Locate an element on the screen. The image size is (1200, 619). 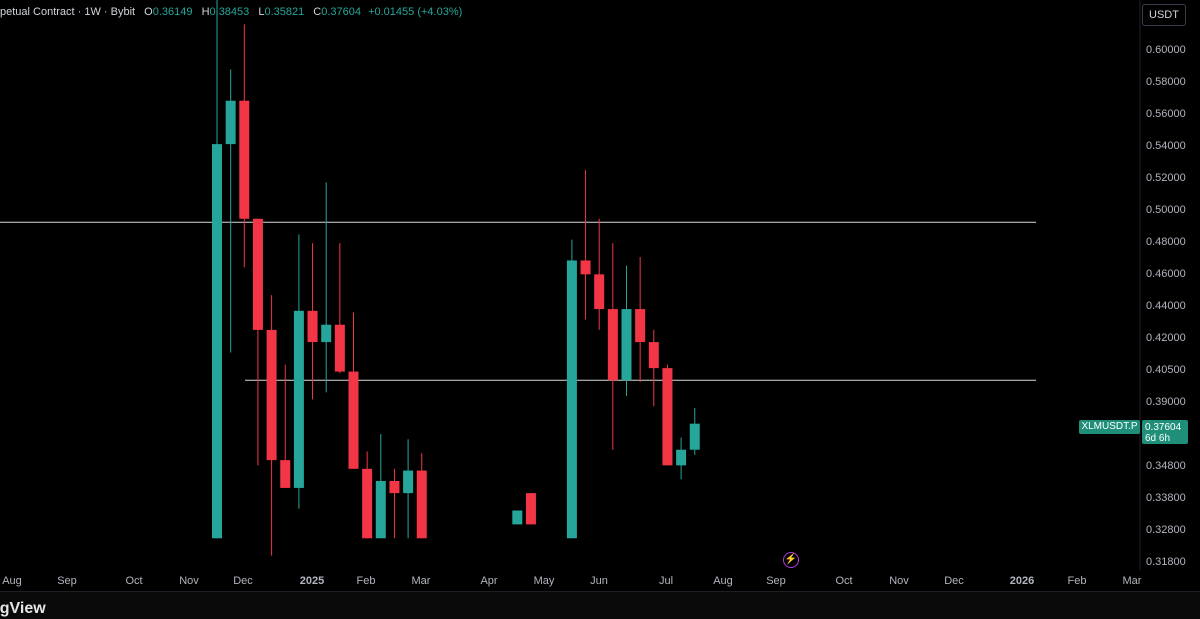
y-tick-label: 0.46000 is located at coordinates (1166, 274).